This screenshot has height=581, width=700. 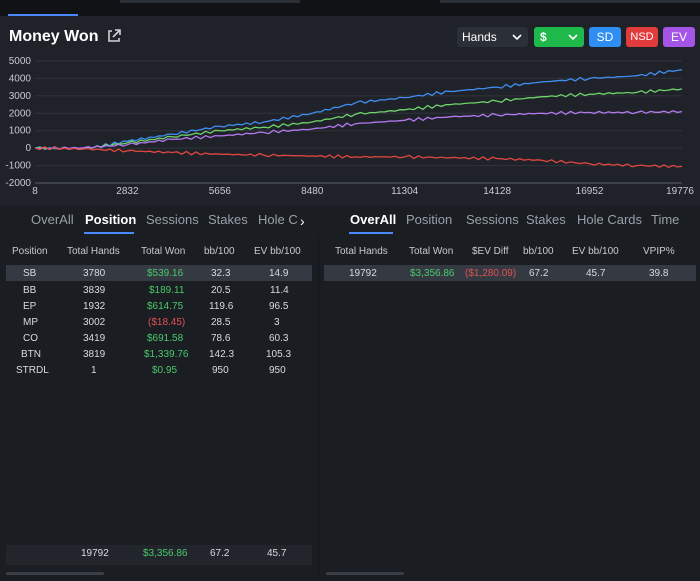 What do you see at coordinates (94, 354) in the screenshot?
I see `cell-hands: 3819` at bounding box center [94, 354].